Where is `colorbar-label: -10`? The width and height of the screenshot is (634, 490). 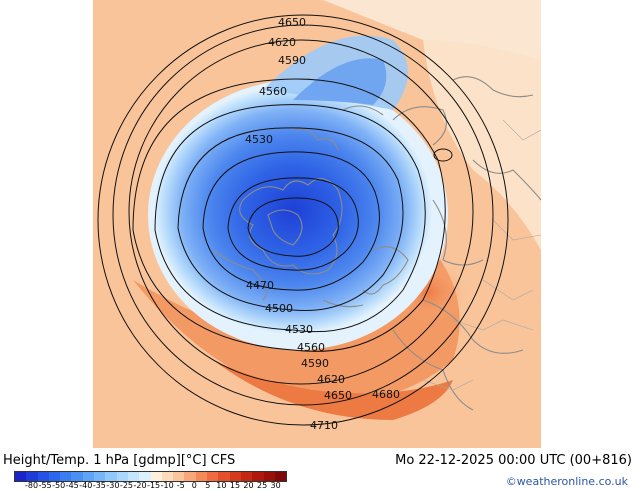 colorbar-label: -10 is located at coordinates (167, 485).